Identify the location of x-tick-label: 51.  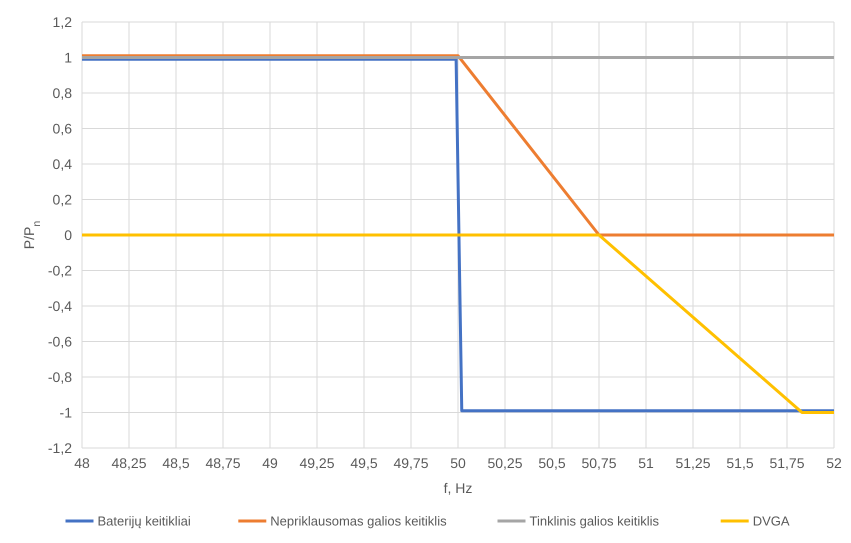
(646, 463).